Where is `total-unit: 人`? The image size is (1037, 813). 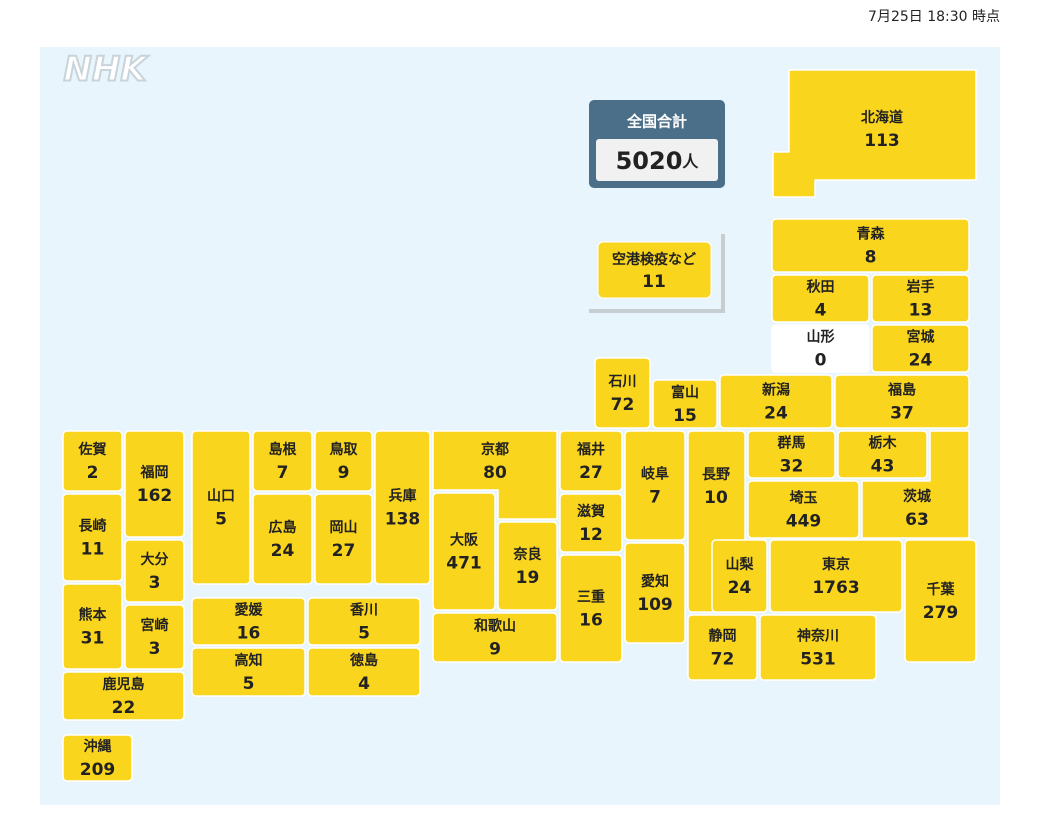
total-unit: 人 is located at coordinates (690, 161).